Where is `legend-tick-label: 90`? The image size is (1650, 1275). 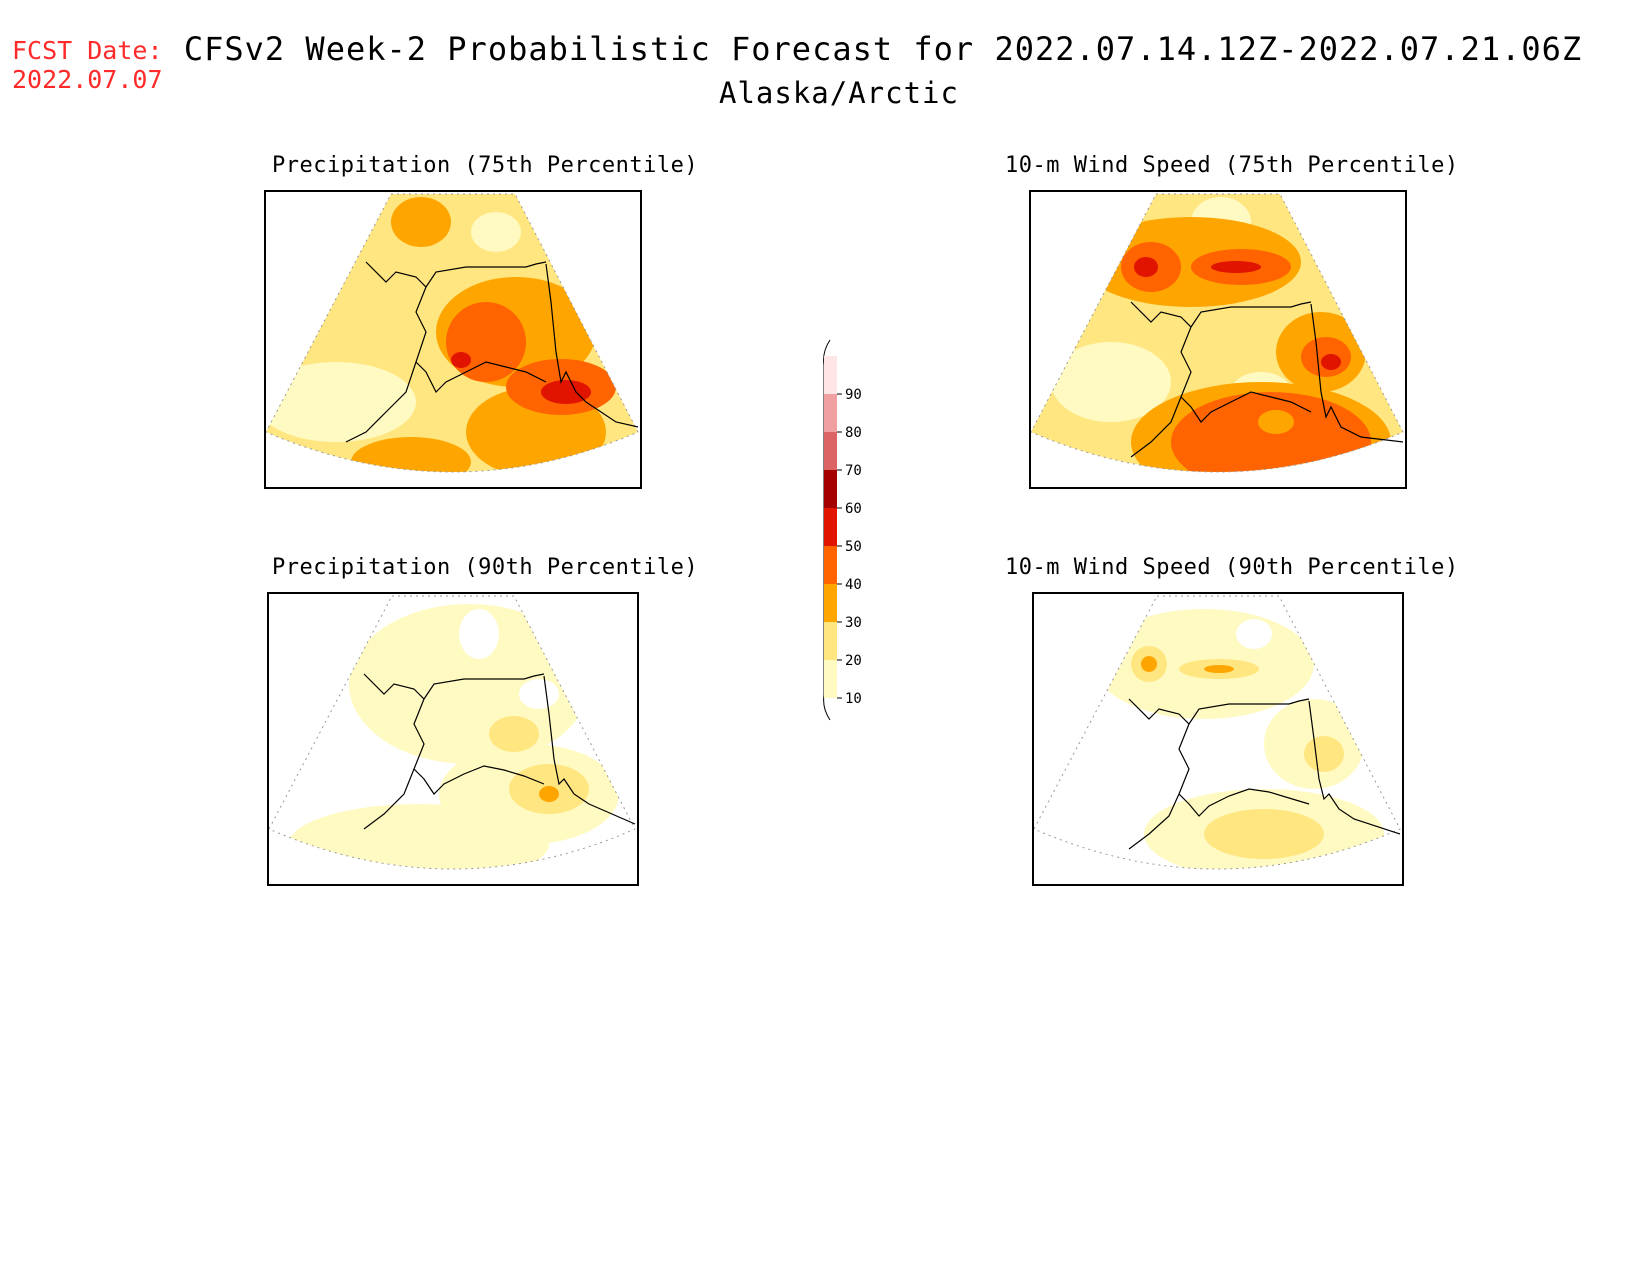 legend-tick-label: 90 is located at coordinates (853, 395).